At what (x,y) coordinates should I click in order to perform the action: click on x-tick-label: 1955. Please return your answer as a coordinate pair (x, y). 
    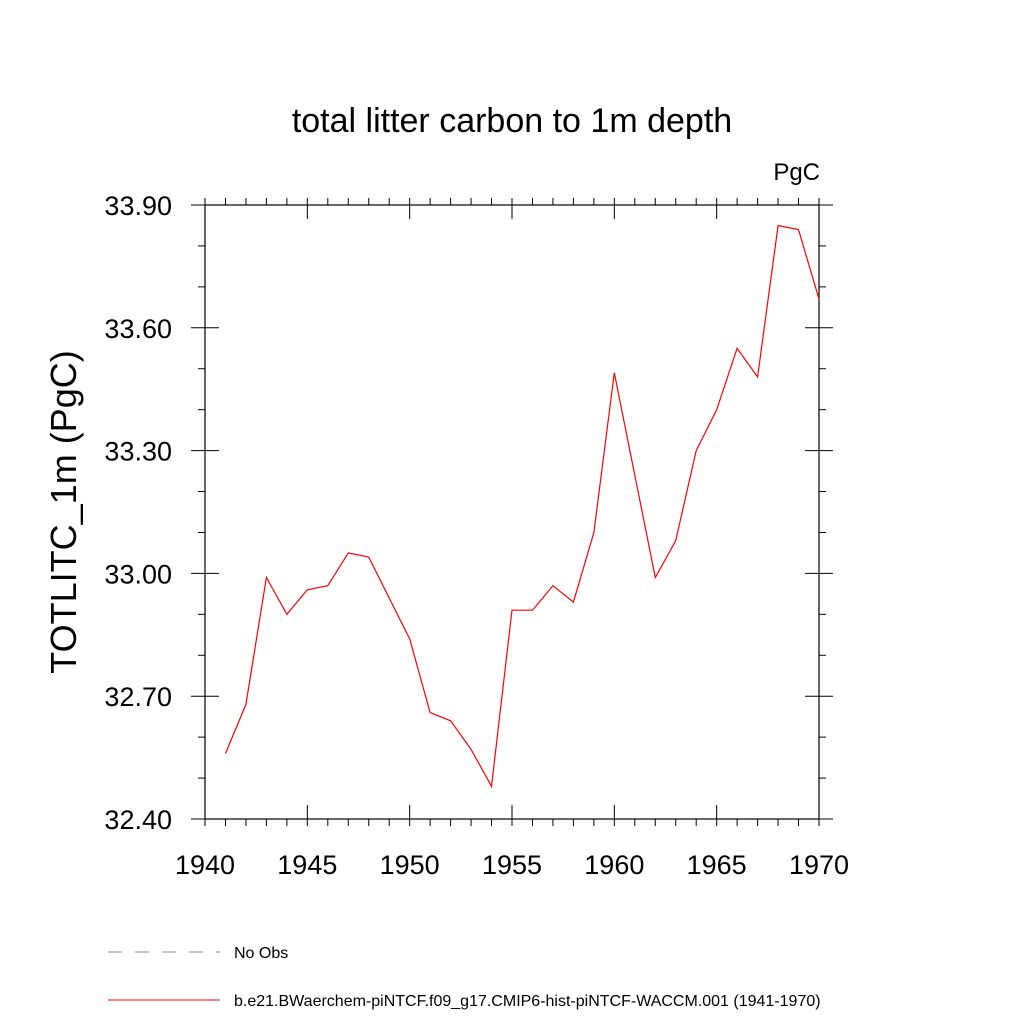
    Looking at the image, I should click on (512, 865).